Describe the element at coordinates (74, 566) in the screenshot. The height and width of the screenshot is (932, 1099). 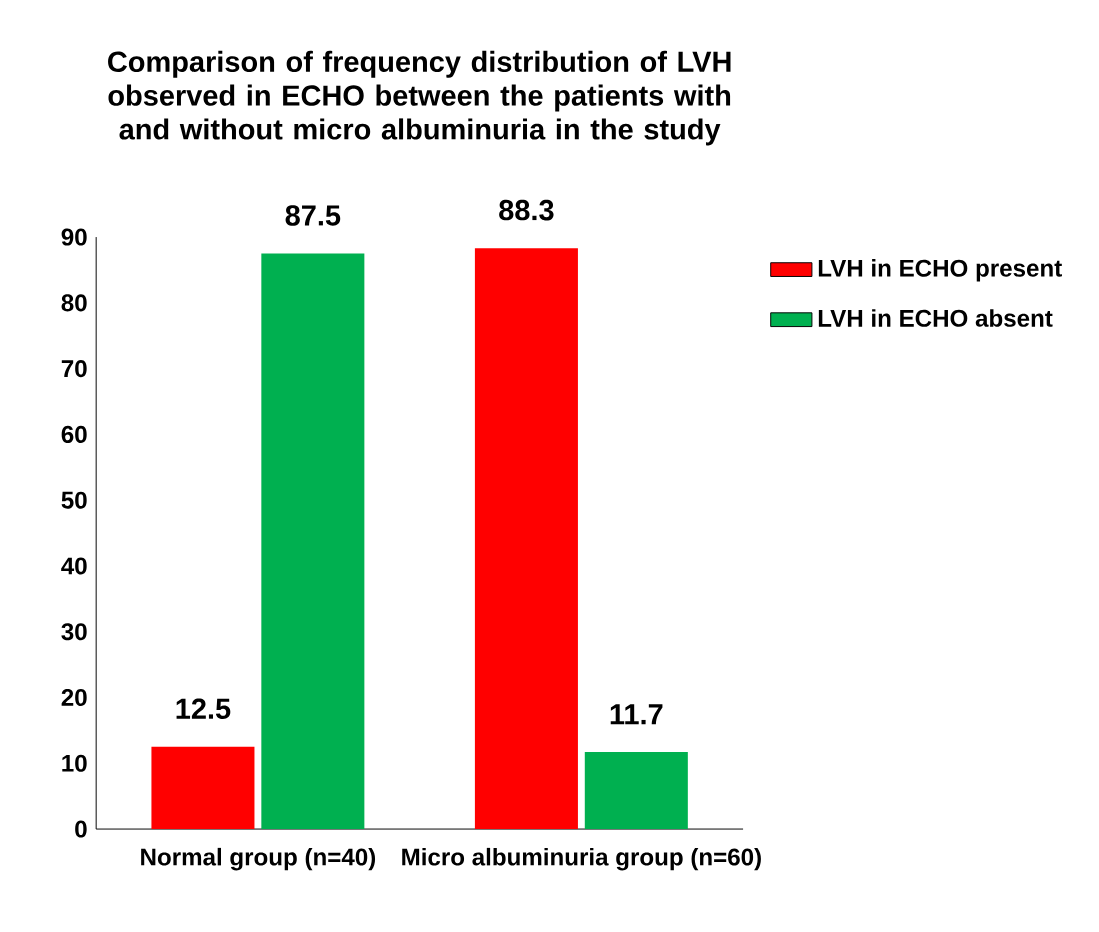
I see `y-tick-label: 40` at that location.